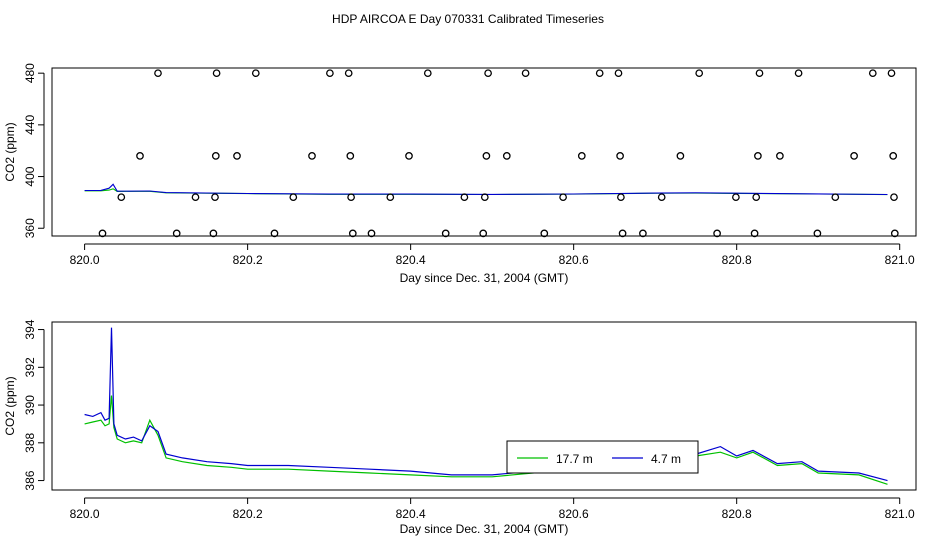  I want to click on upper-x-axis: 820.0 820.2 820.4 820.6 820.8 821.0, so click(492, 255).